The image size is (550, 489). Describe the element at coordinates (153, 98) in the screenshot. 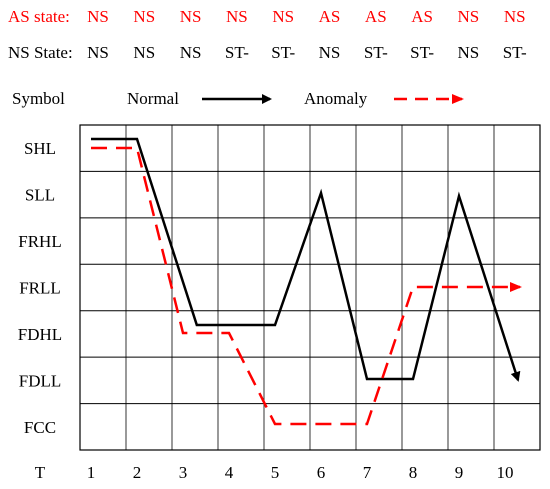

I see `legend-normal-label: Normal` at that location.